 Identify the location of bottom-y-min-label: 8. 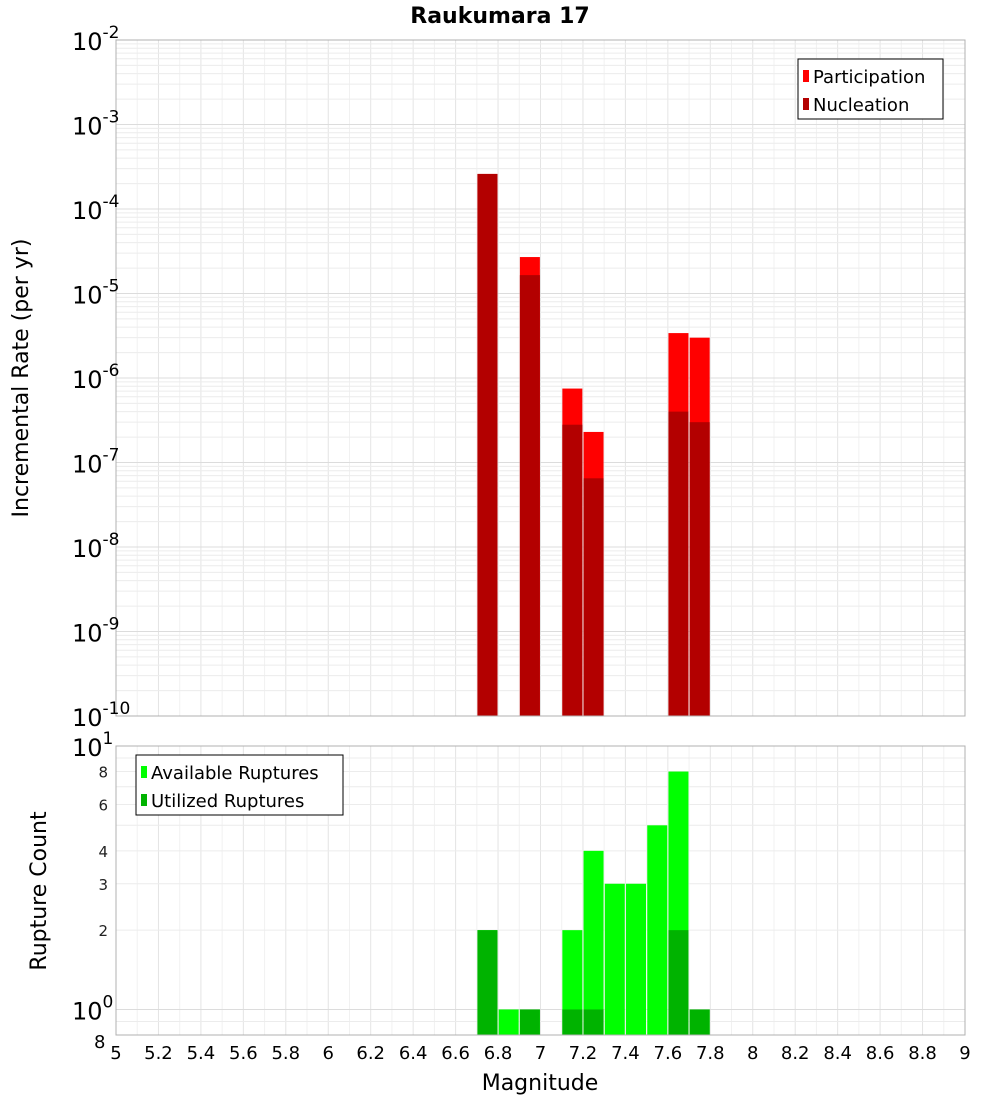
(99, 1042).